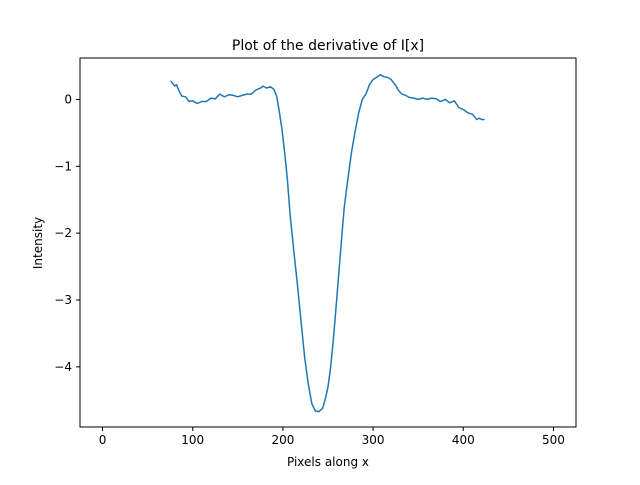 Image resolution: width=640 pixels, height=485 pixels. I want to click on x-tick-label: 200, so click(282, 440).